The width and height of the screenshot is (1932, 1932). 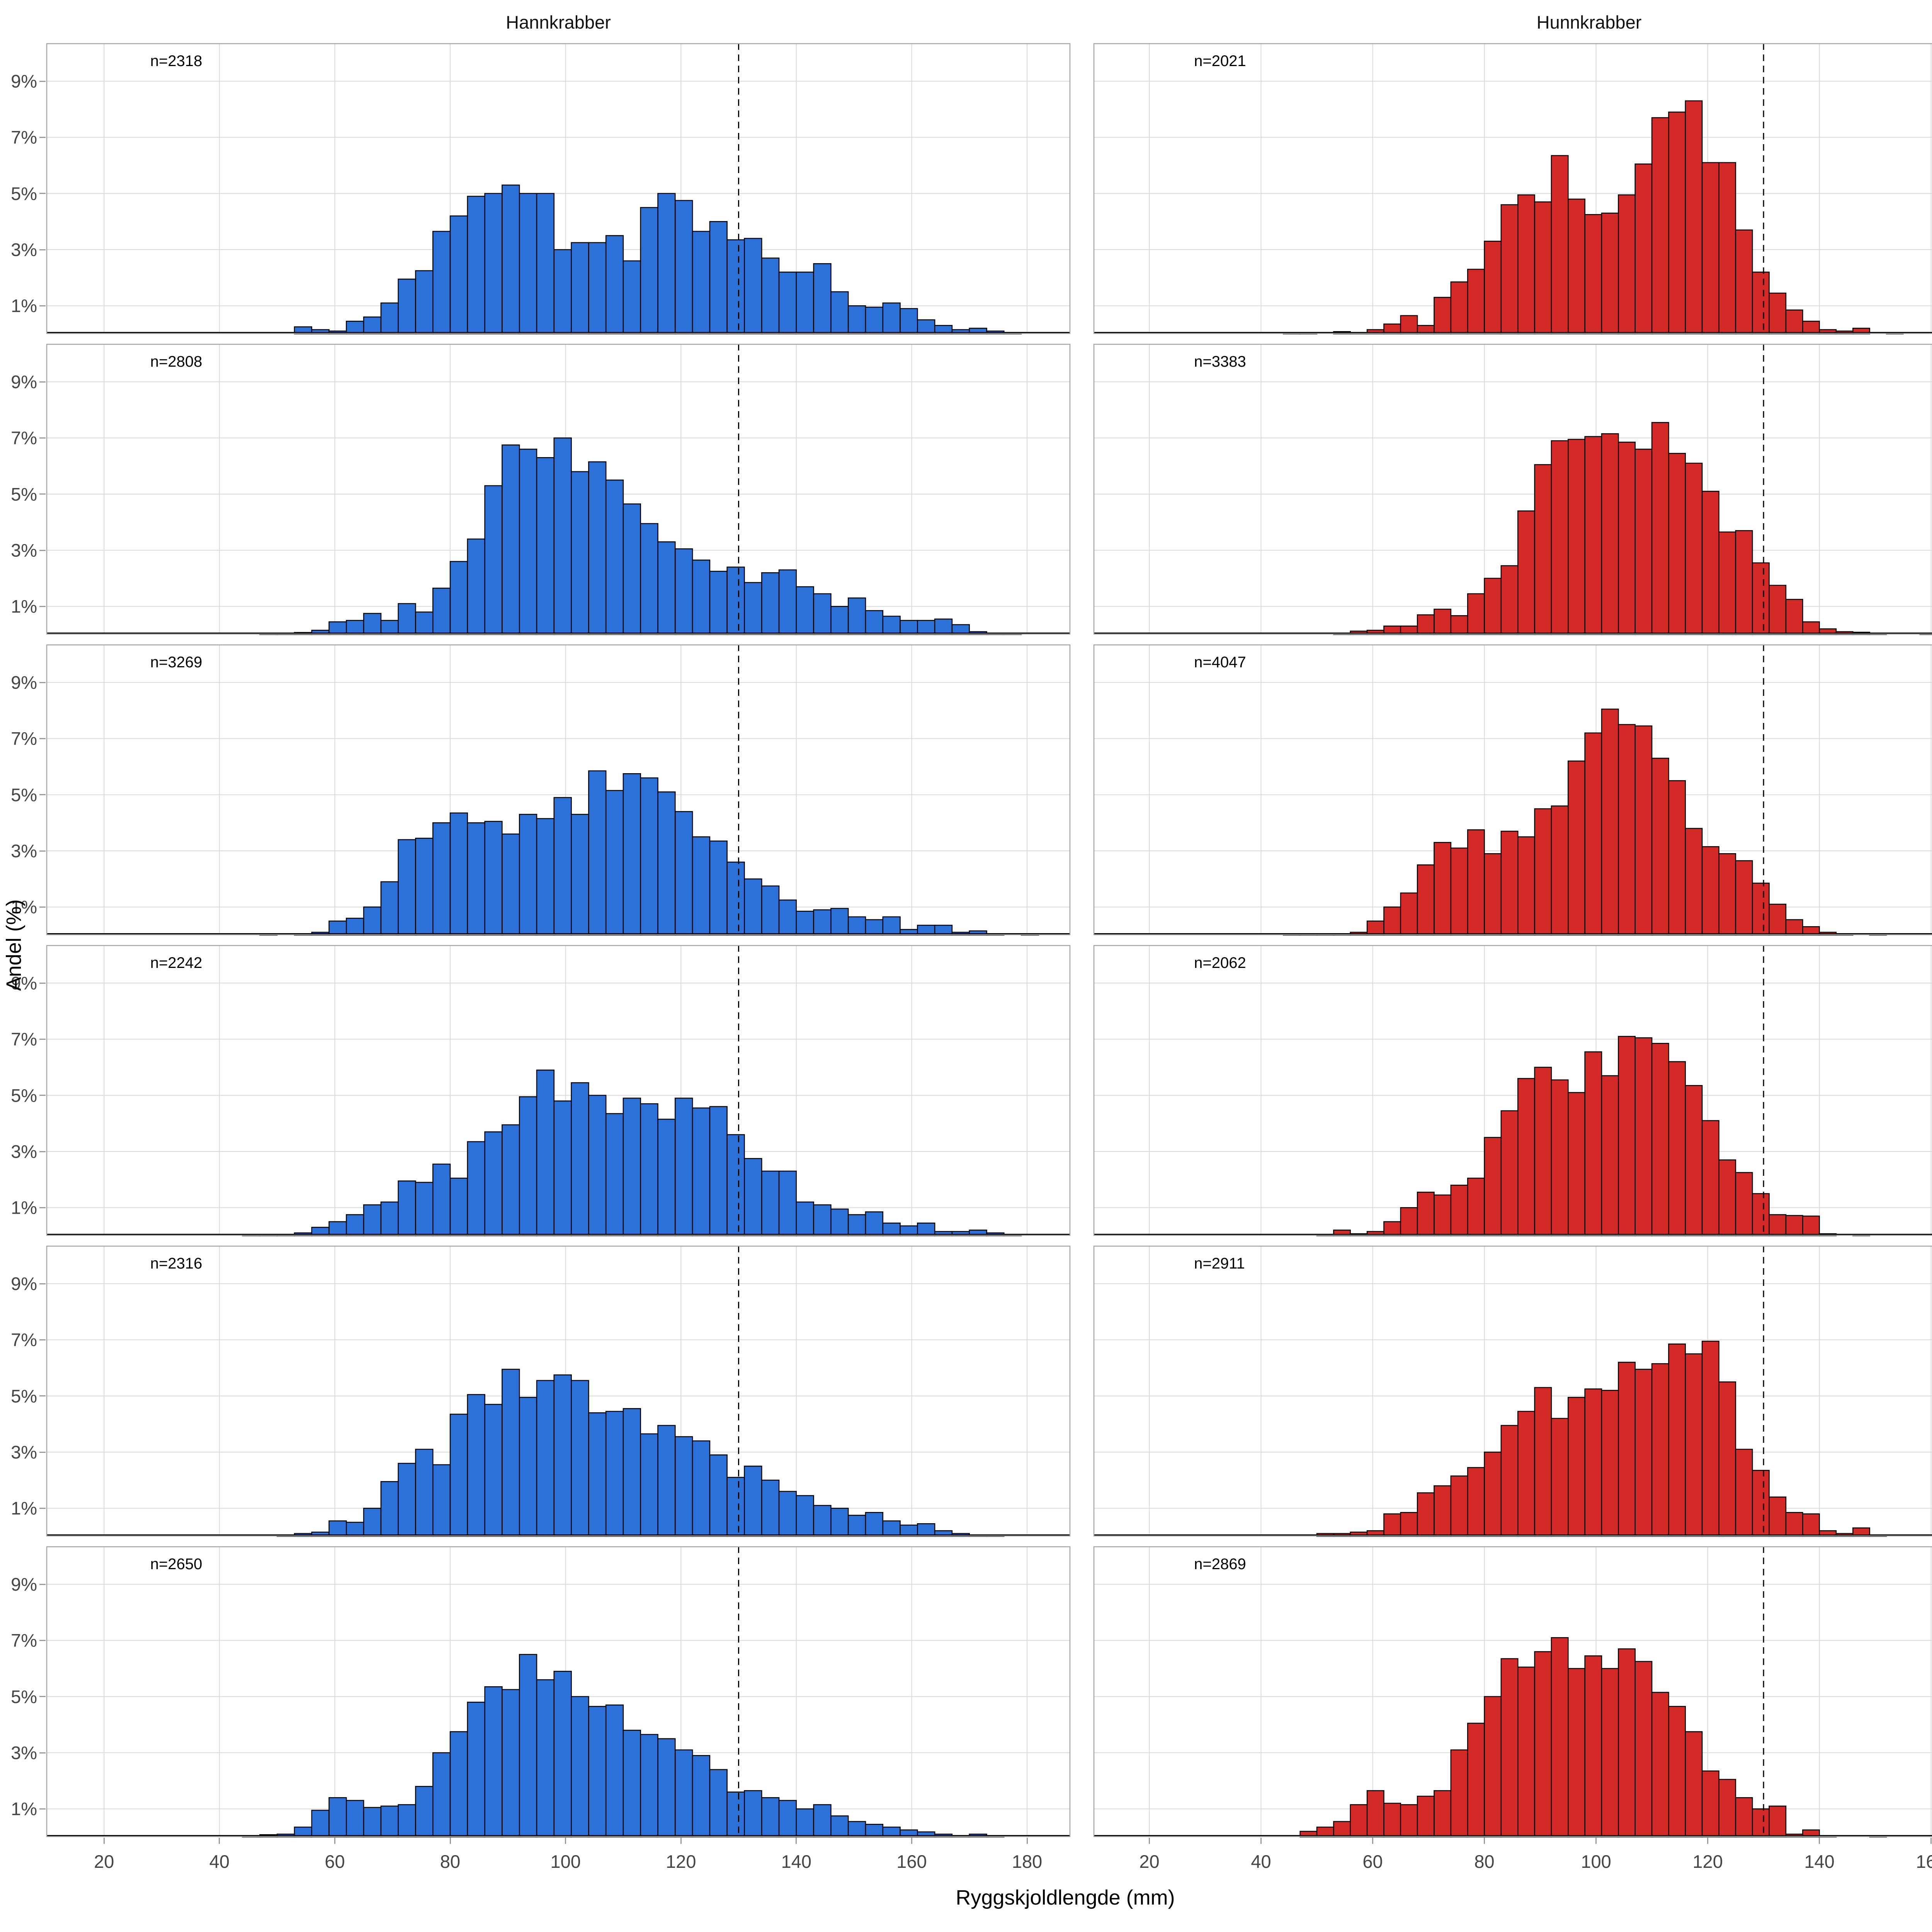 I want to click on panel-2025-male: n=2650, so click(x=558, y=1692).